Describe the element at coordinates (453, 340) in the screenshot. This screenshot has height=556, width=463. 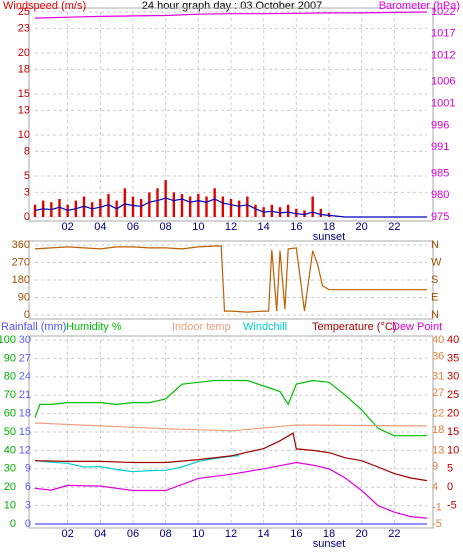
I see `y-tick-label: 40` at that location.